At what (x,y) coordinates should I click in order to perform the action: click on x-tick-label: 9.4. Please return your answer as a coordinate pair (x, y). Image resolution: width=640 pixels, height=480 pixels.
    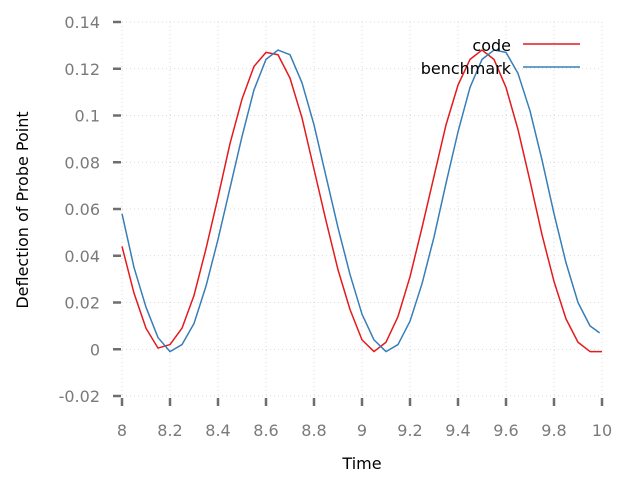
    Looking at the image, I should click on (457, 430).